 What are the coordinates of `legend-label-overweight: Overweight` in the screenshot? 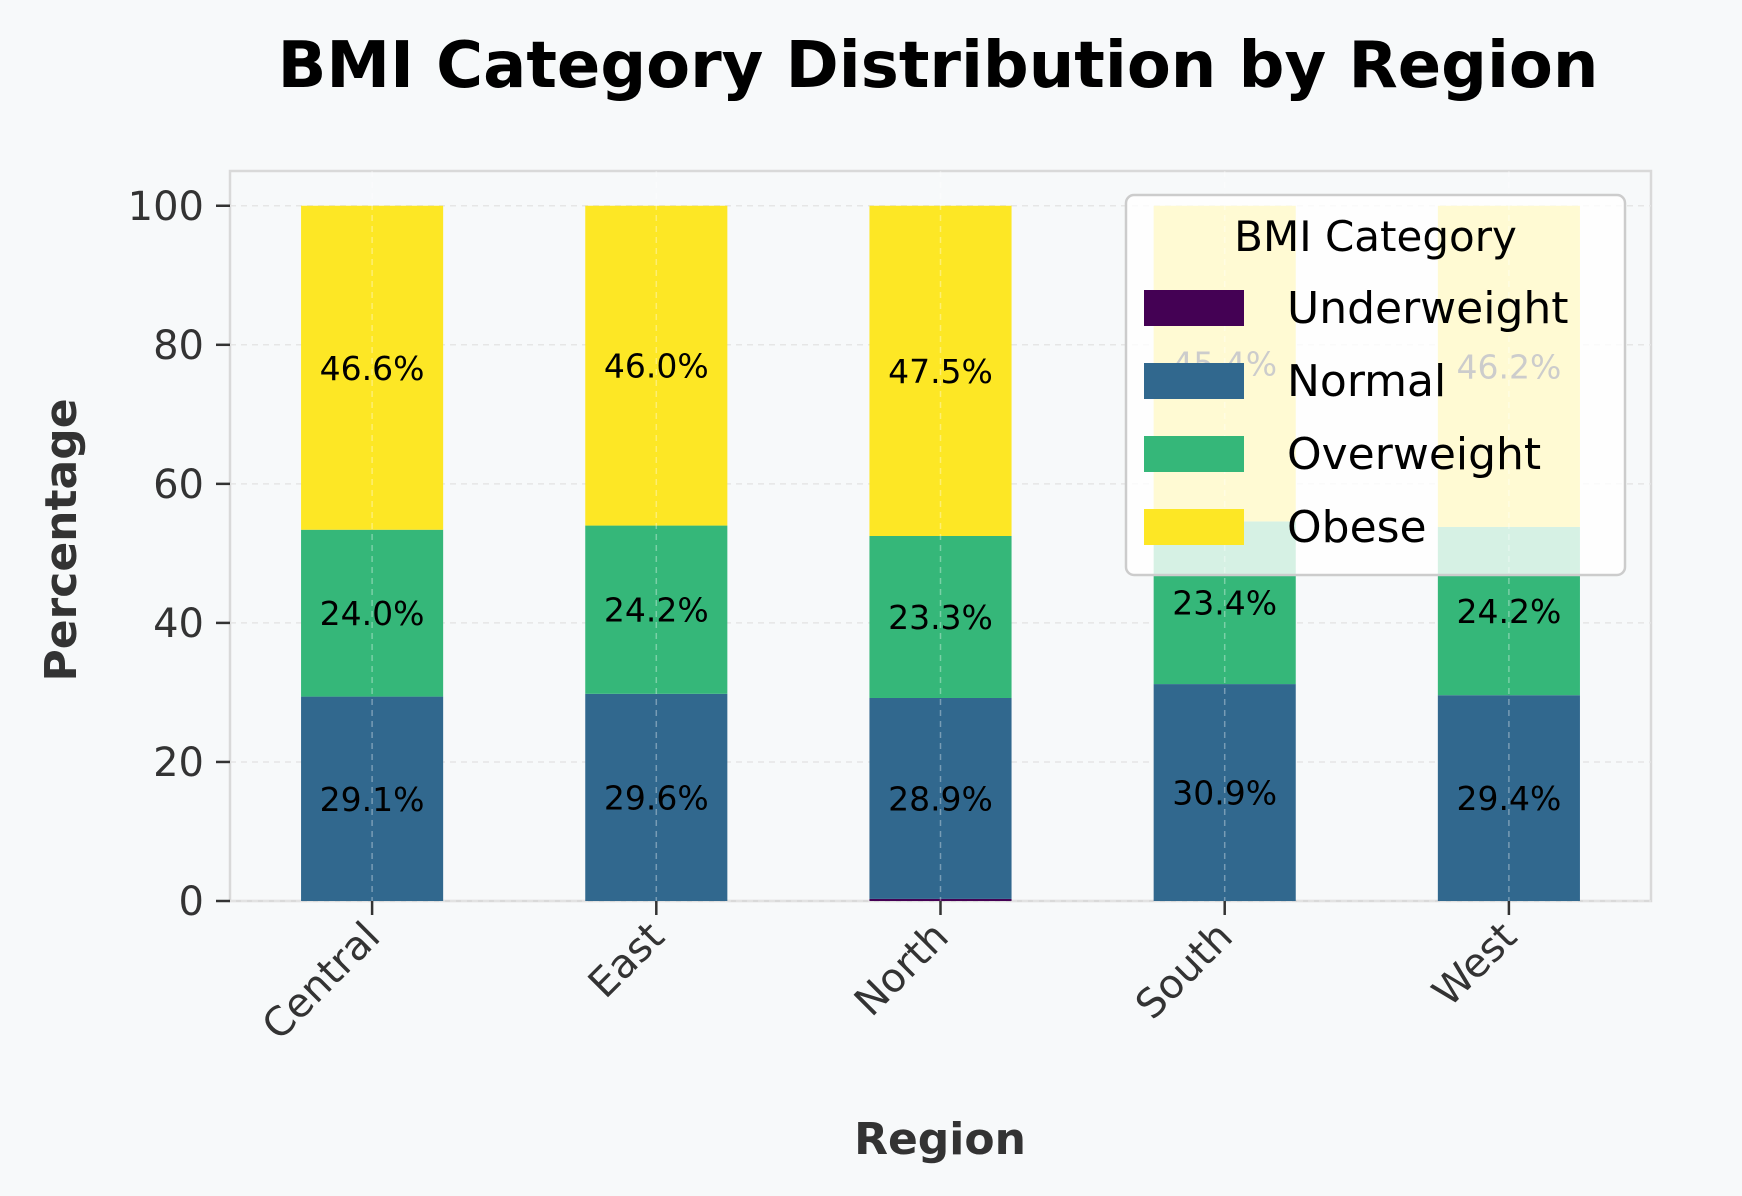 It's located at (1414, 454).